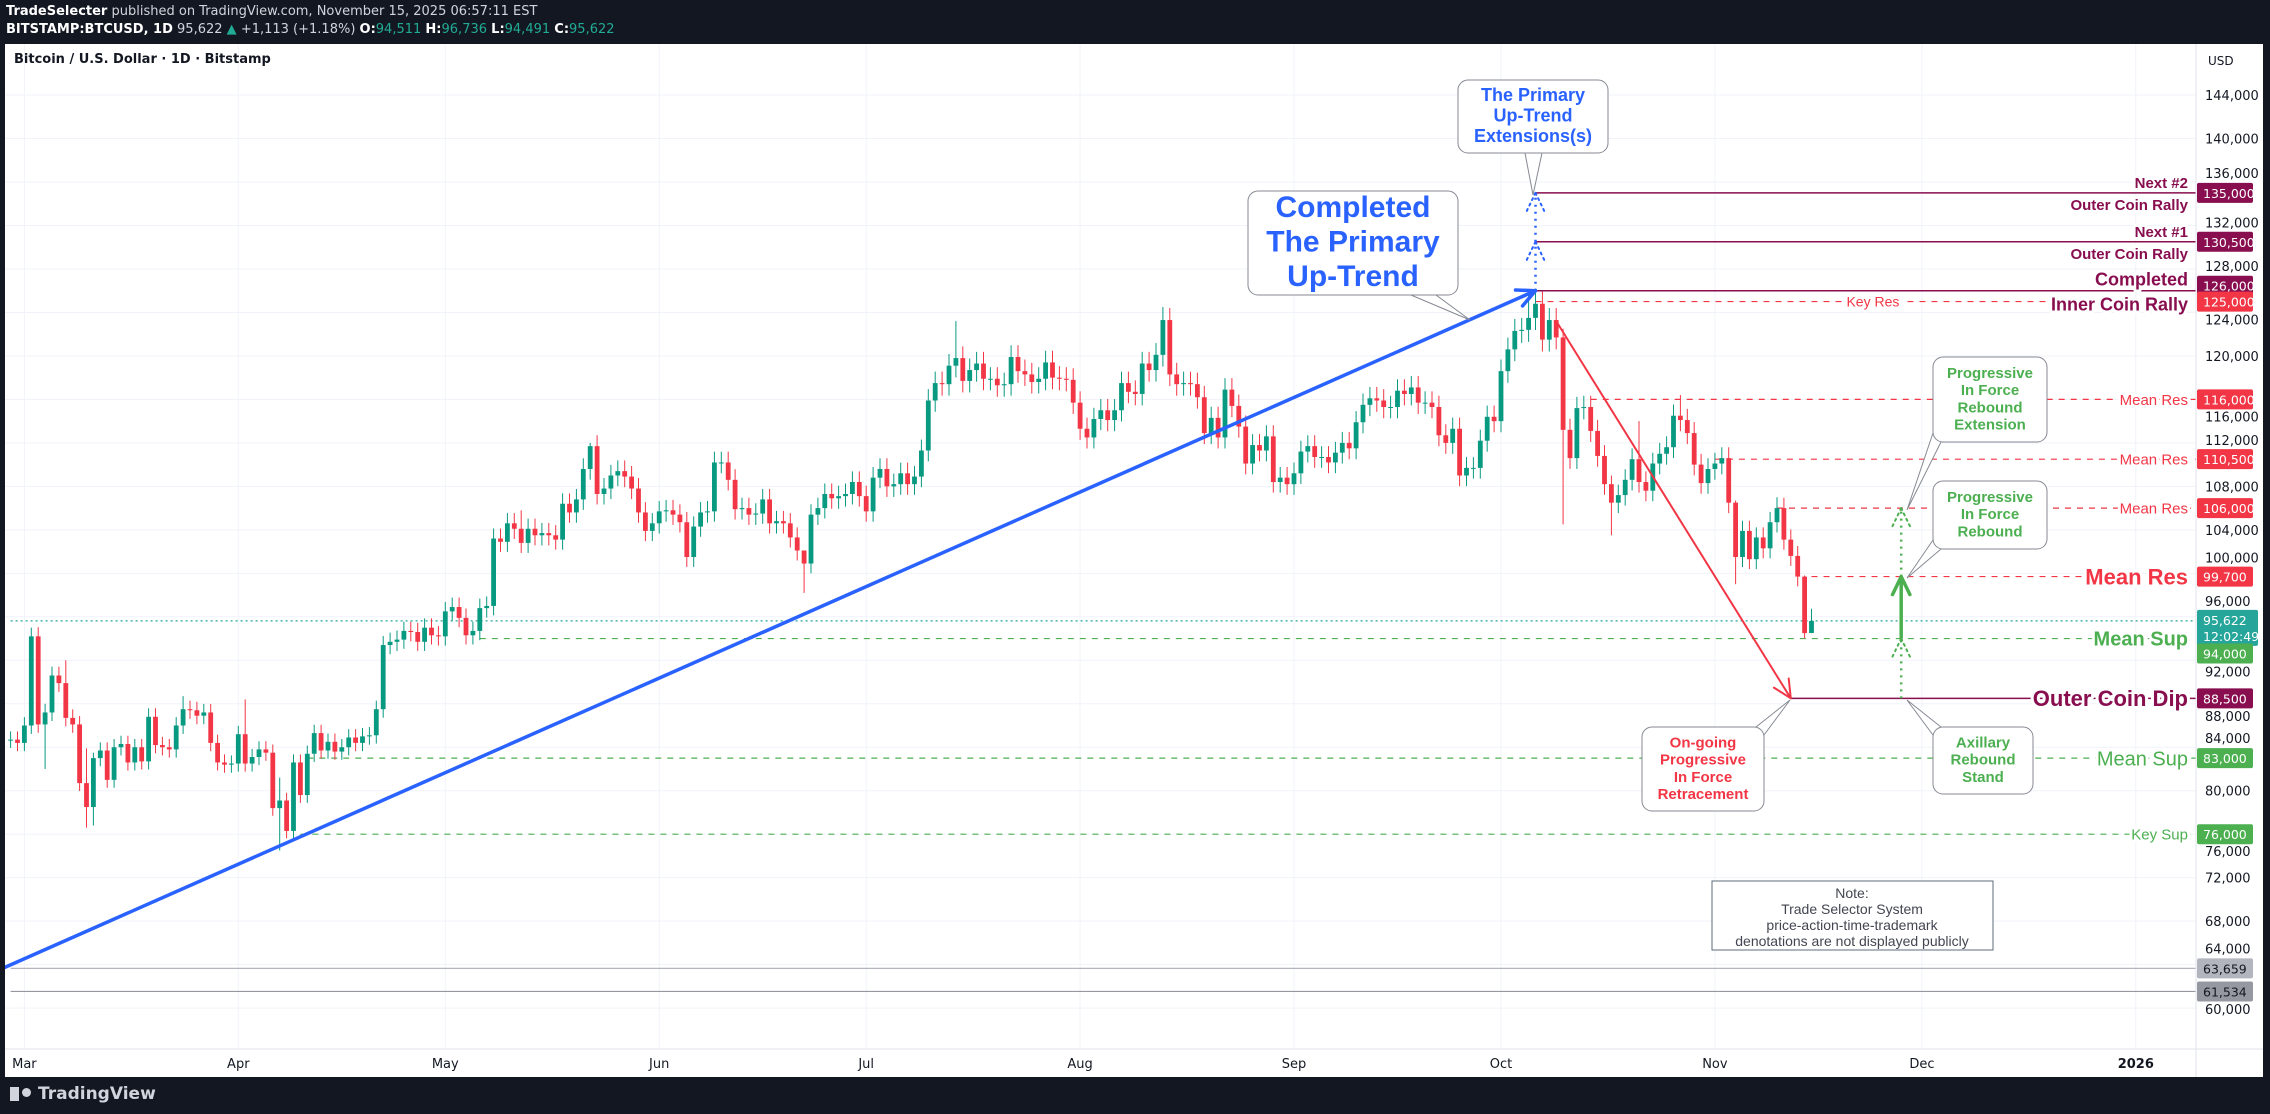 Image resolution: width=2270 pixels, height=1114 pixels. What do you see at coordinates (2232, 174) in the screenshot?
I see `price-tick-label: 136,000` at bounding box center [2232, 174].